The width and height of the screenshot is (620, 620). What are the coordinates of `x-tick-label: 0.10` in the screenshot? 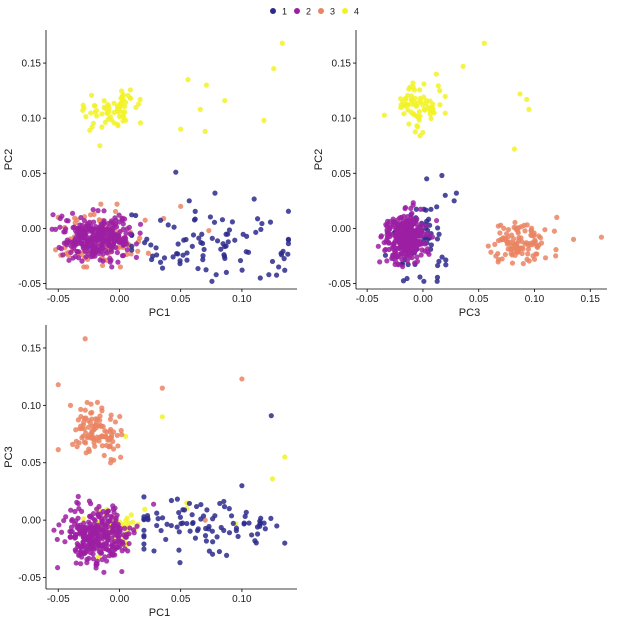 It's located at (242, 599).